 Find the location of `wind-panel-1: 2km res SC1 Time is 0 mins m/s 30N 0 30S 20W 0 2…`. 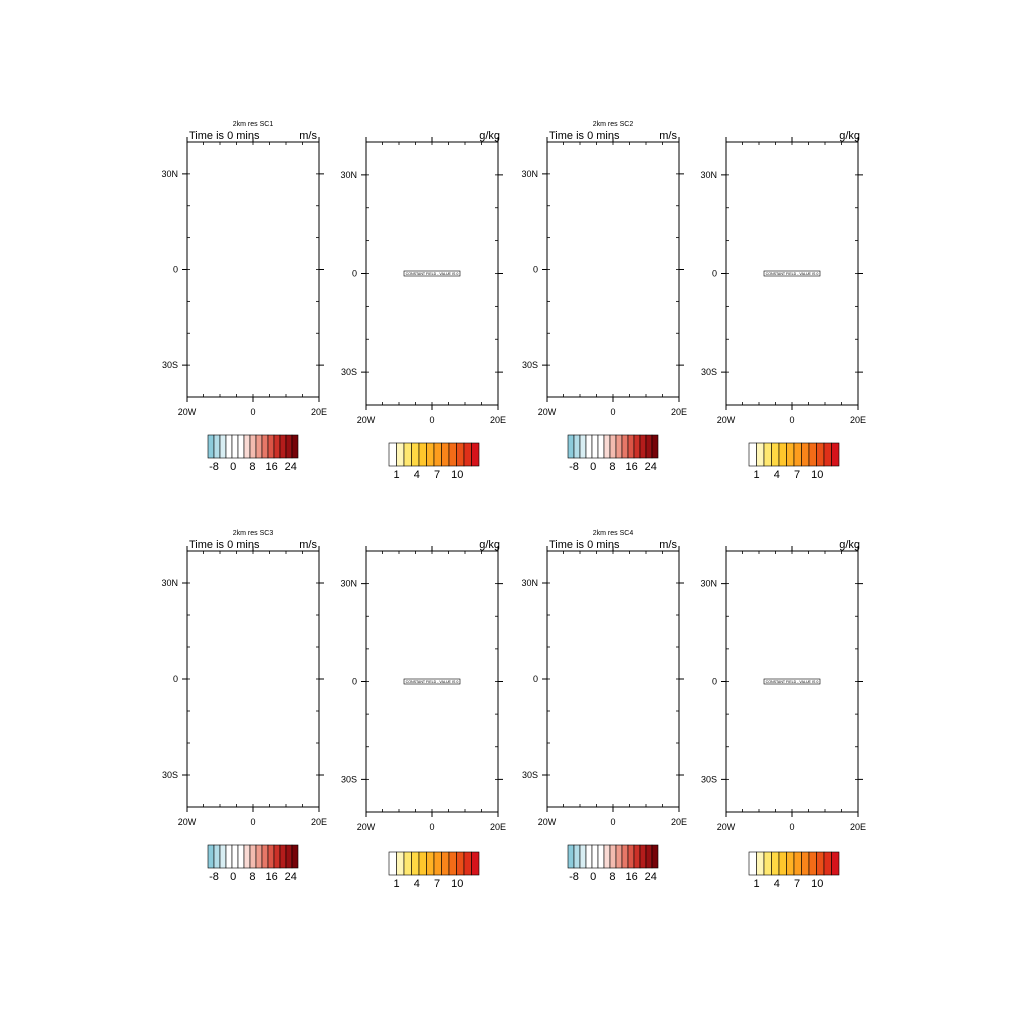

wind-panel-1: 2km res SC1 Time is 0 mins m/s 30N 0 30S 20W 0 2… is located at coordinates (244, 297).